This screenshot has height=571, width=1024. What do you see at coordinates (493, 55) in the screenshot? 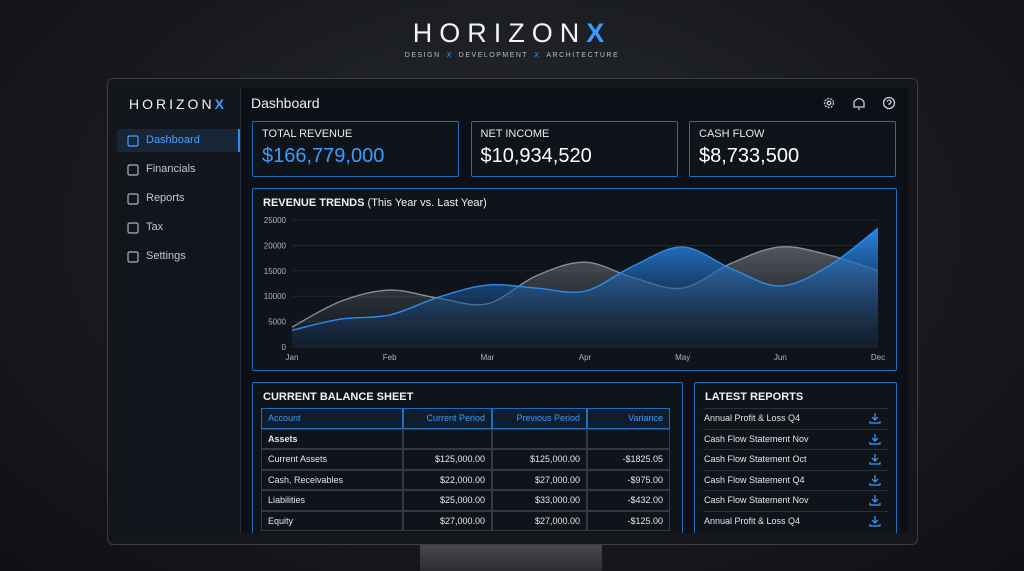
I see `tagline-item: DEVELOPMENT` at bounding box center [493, 55].